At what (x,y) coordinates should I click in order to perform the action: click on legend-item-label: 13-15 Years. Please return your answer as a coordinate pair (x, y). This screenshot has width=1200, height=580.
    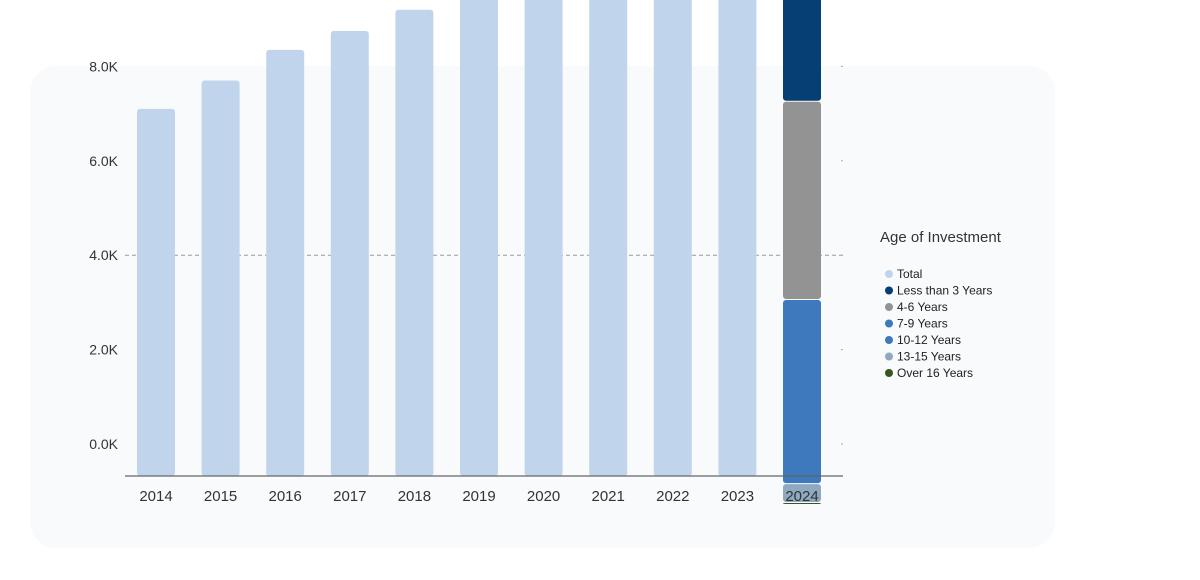
    Looking at the image, I should click on (929, 357).